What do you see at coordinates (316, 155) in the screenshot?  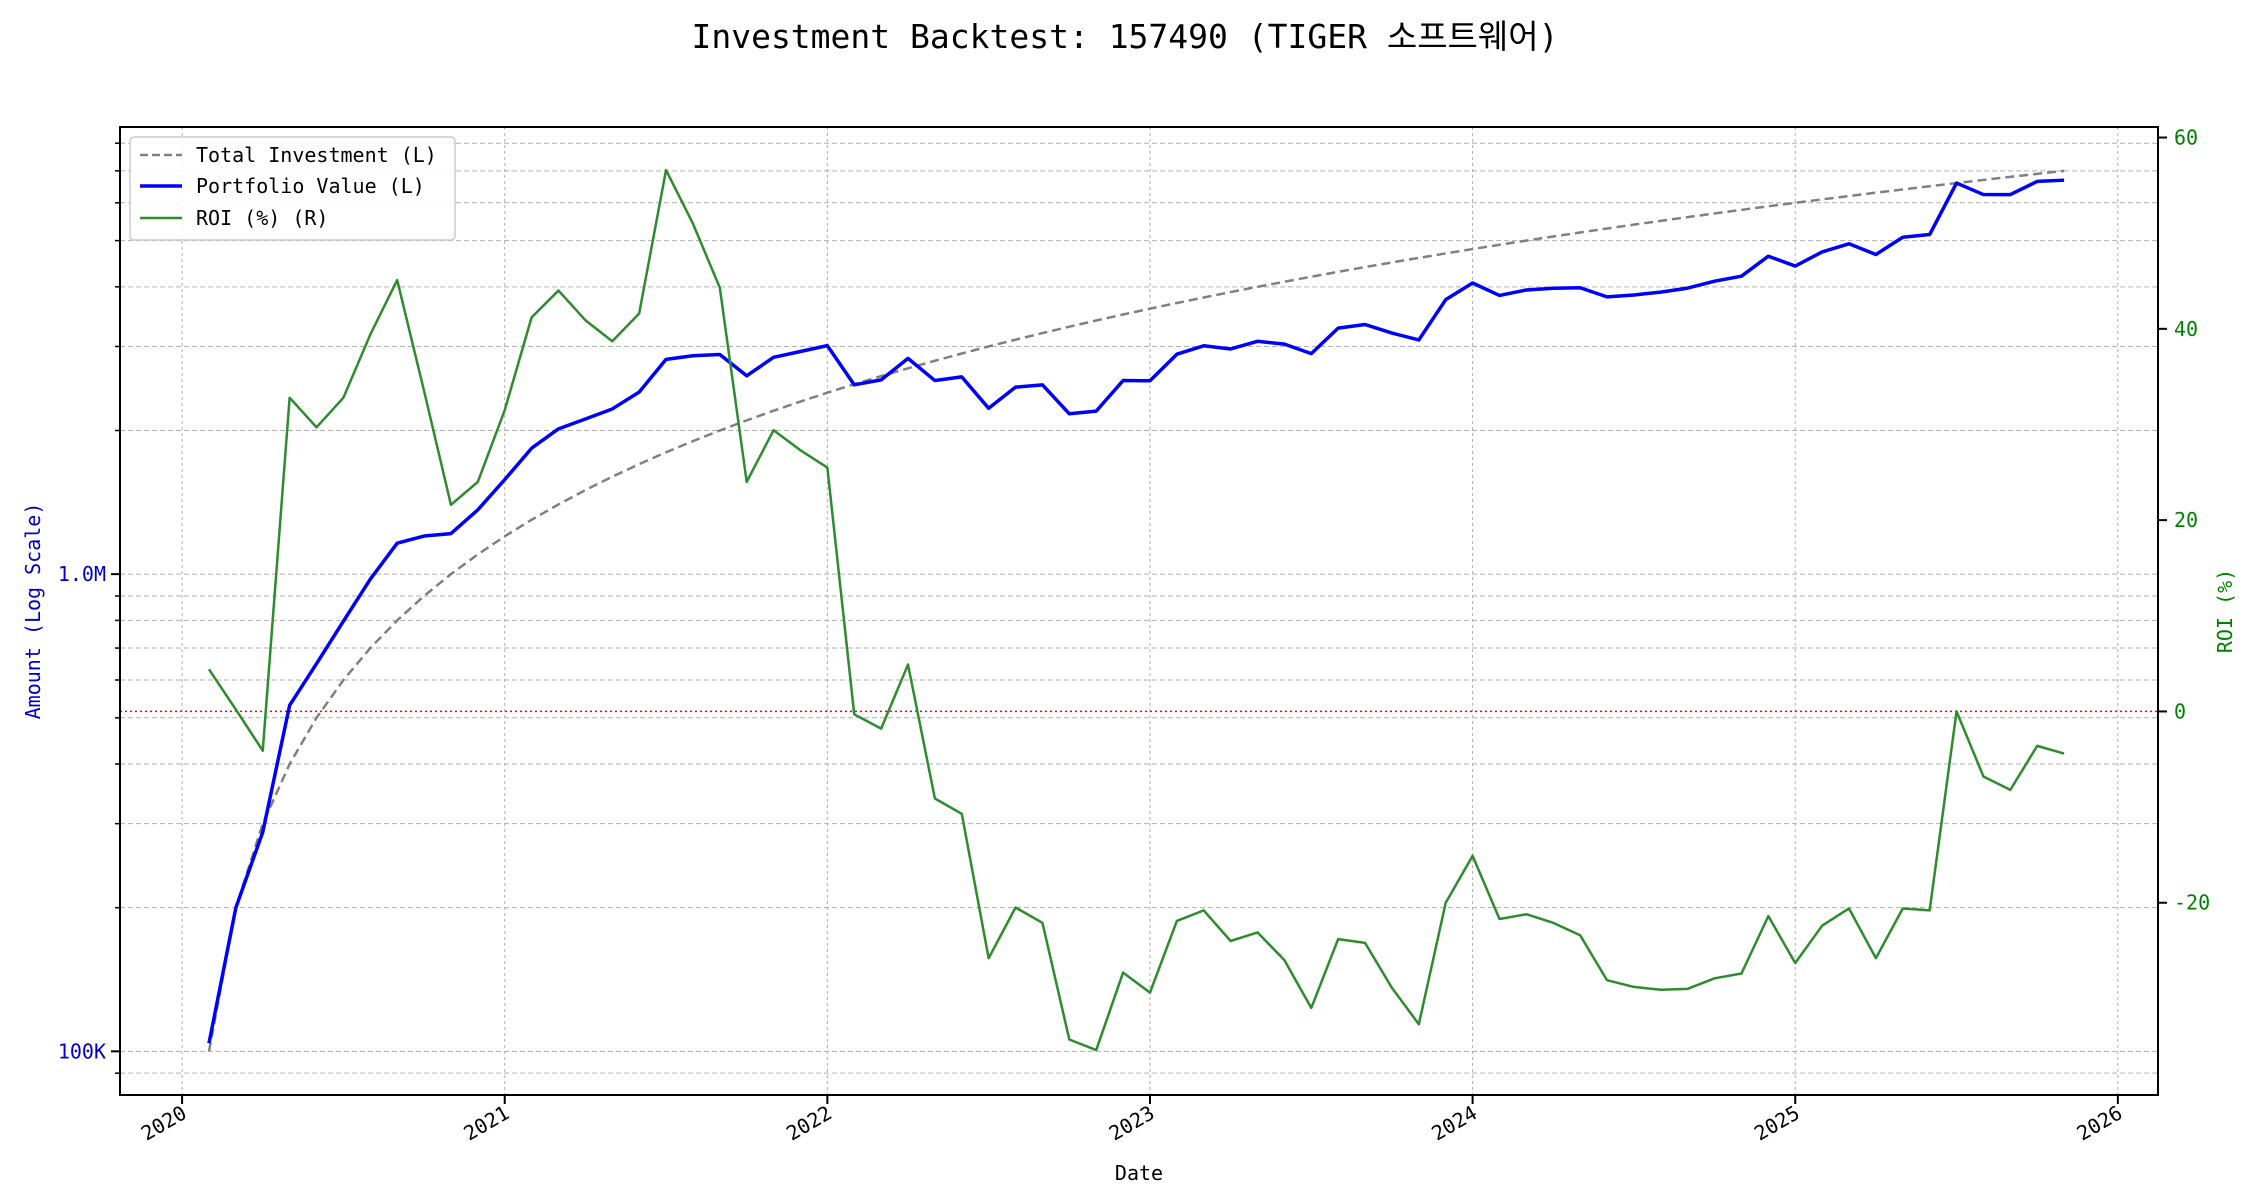 I see `legend-label-investment: Total Investment (L)` at bounding box center [316, 155].